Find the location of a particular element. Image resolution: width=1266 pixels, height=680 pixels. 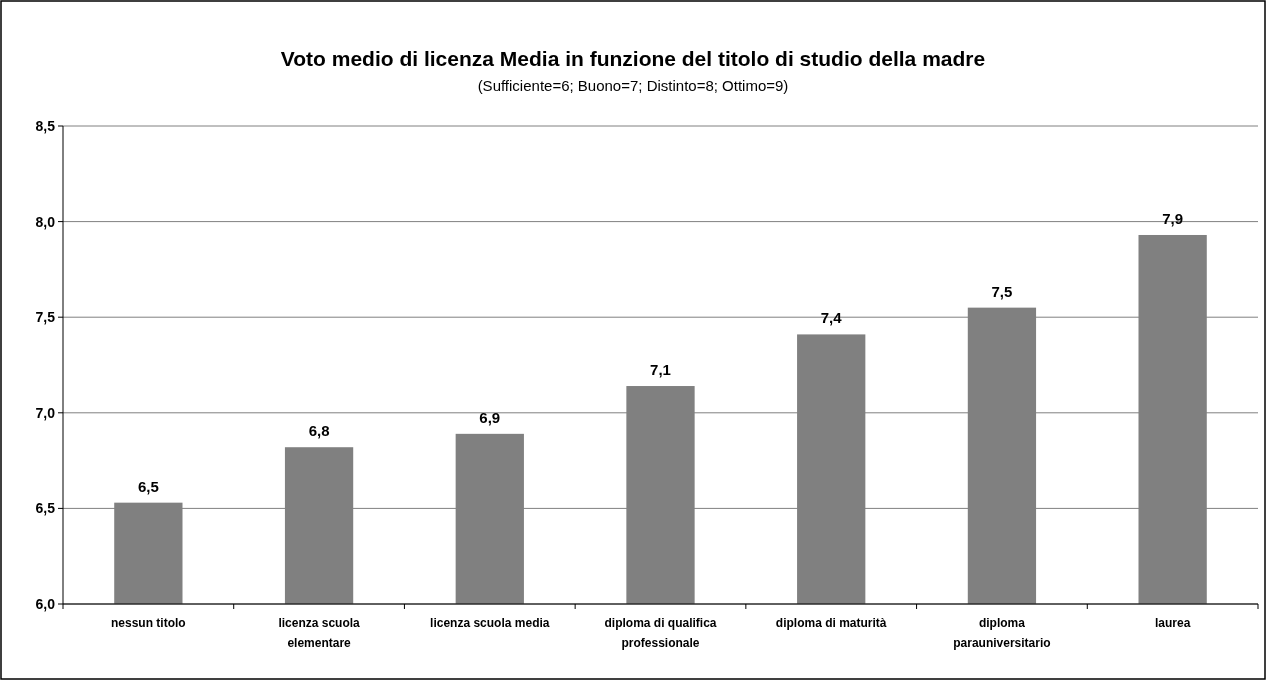

data-label: 7,1 is located at coordinates (660, 370).